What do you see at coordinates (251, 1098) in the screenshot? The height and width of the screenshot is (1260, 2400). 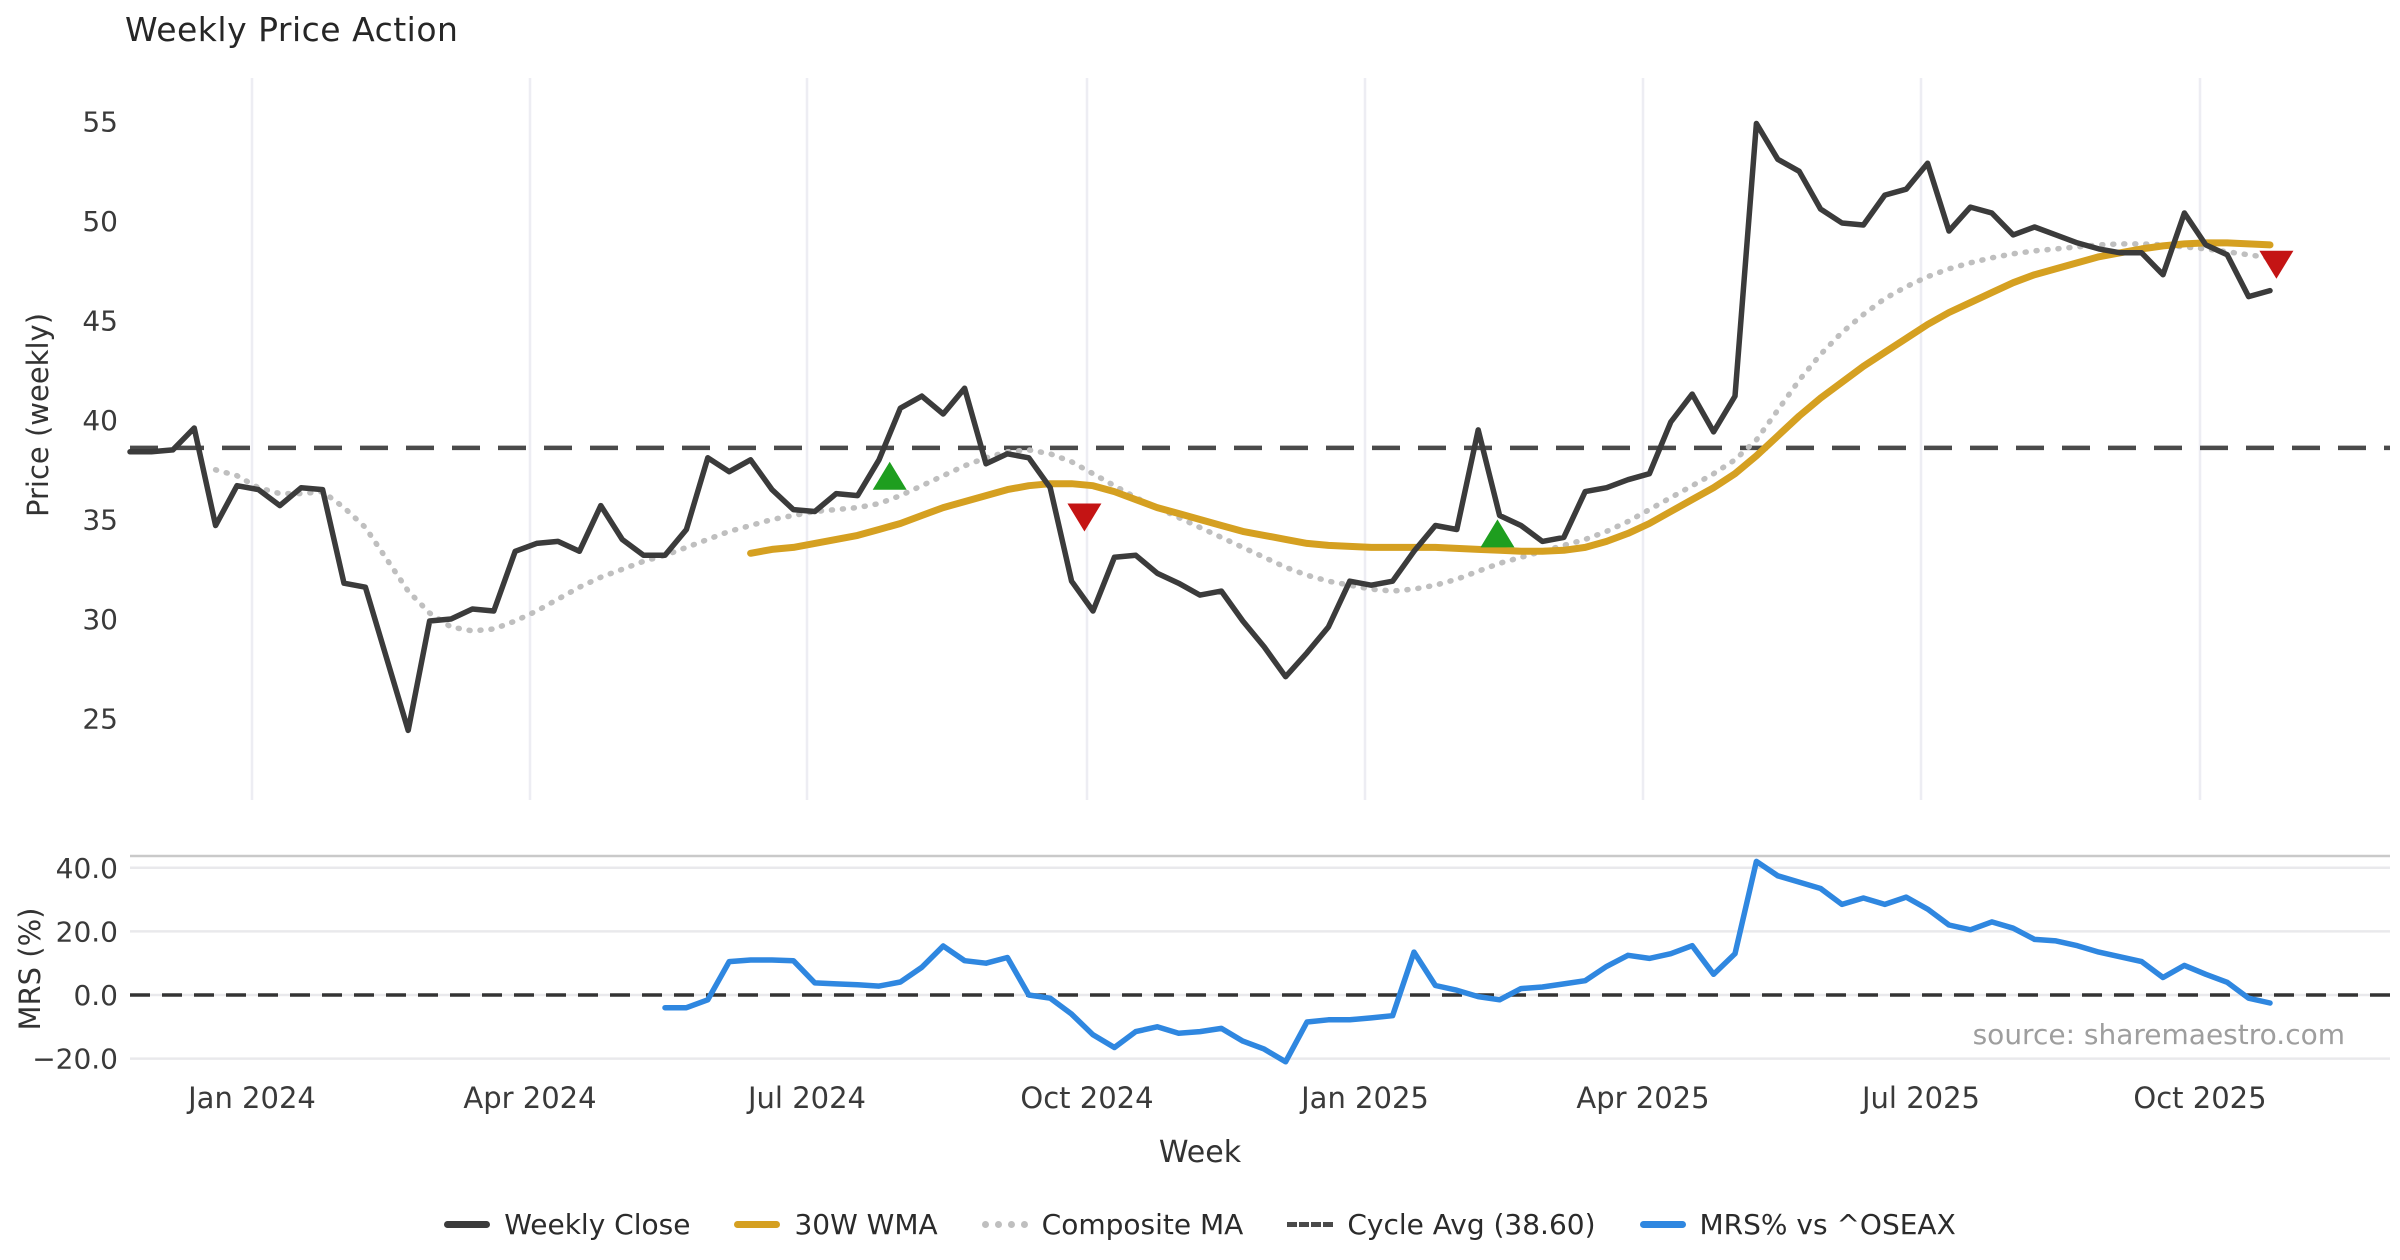 I see `x-tick-label: Jan 2024` at bounding box center [251, 1098].